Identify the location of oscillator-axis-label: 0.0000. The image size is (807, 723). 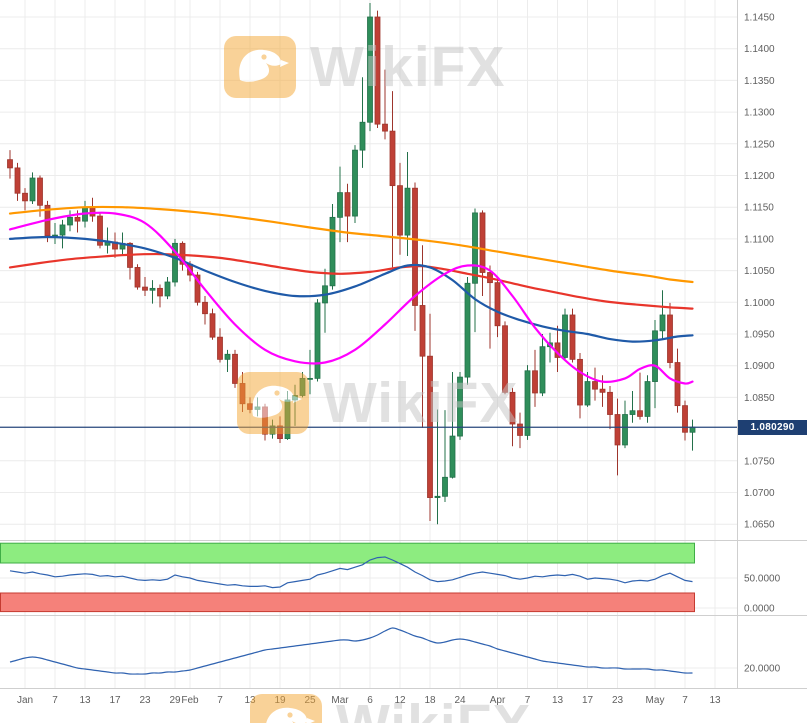
(759, 609).